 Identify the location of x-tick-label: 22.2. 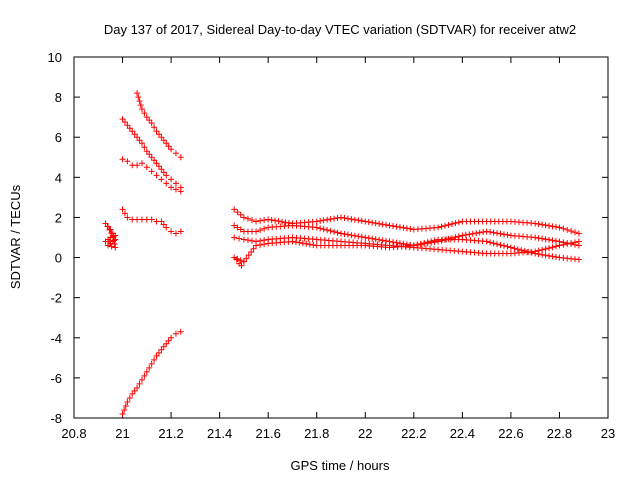
(413, 433).